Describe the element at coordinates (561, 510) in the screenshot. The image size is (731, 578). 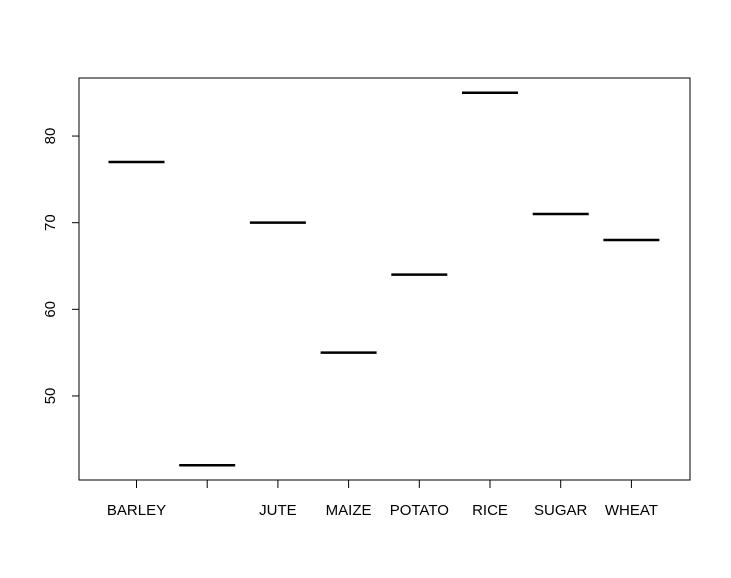
I see `x-tick-label: SUGAR` at that location.